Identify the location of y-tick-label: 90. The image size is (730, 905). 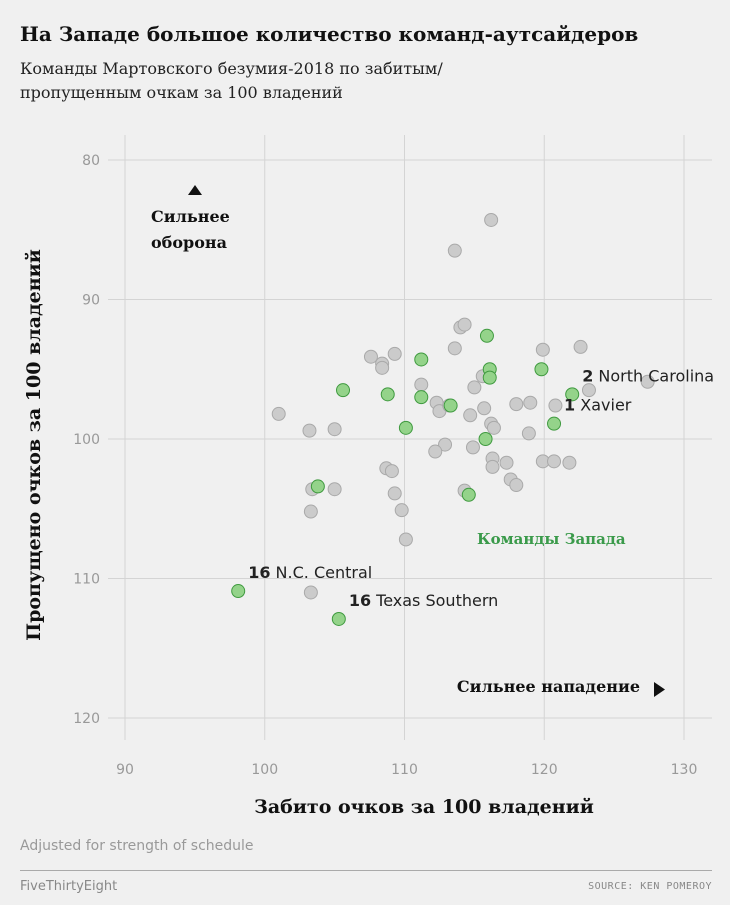
(91, 301).